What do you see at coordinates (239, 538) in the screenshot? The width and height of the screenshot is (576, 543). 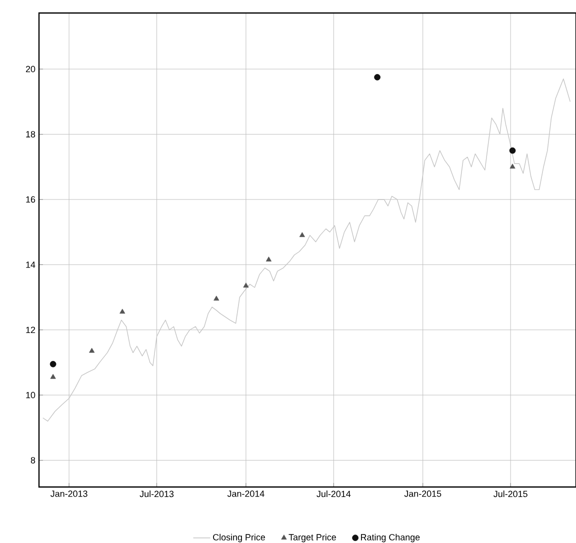 I see `legend-label: Closing Price` at bounding box center [239, 538].